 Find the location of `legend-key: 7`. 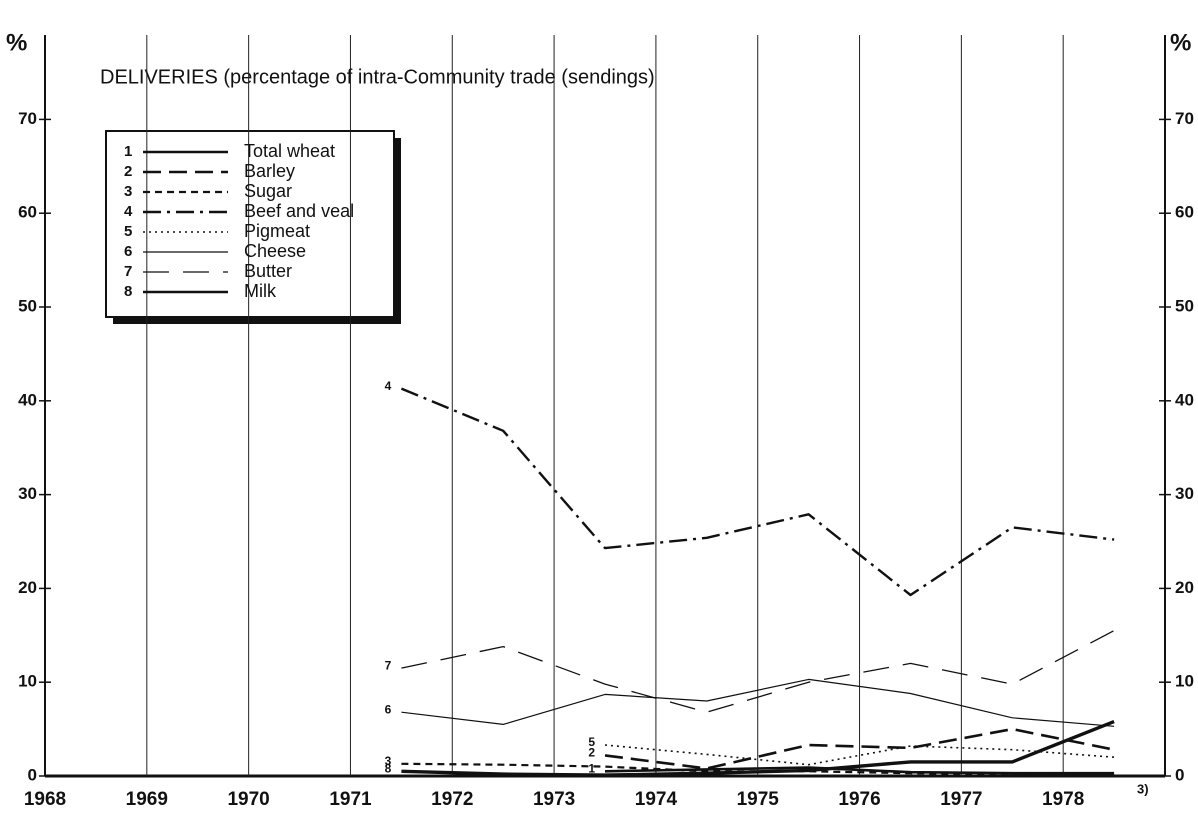

legend-key: 7 is located at coordinates (128, 271).